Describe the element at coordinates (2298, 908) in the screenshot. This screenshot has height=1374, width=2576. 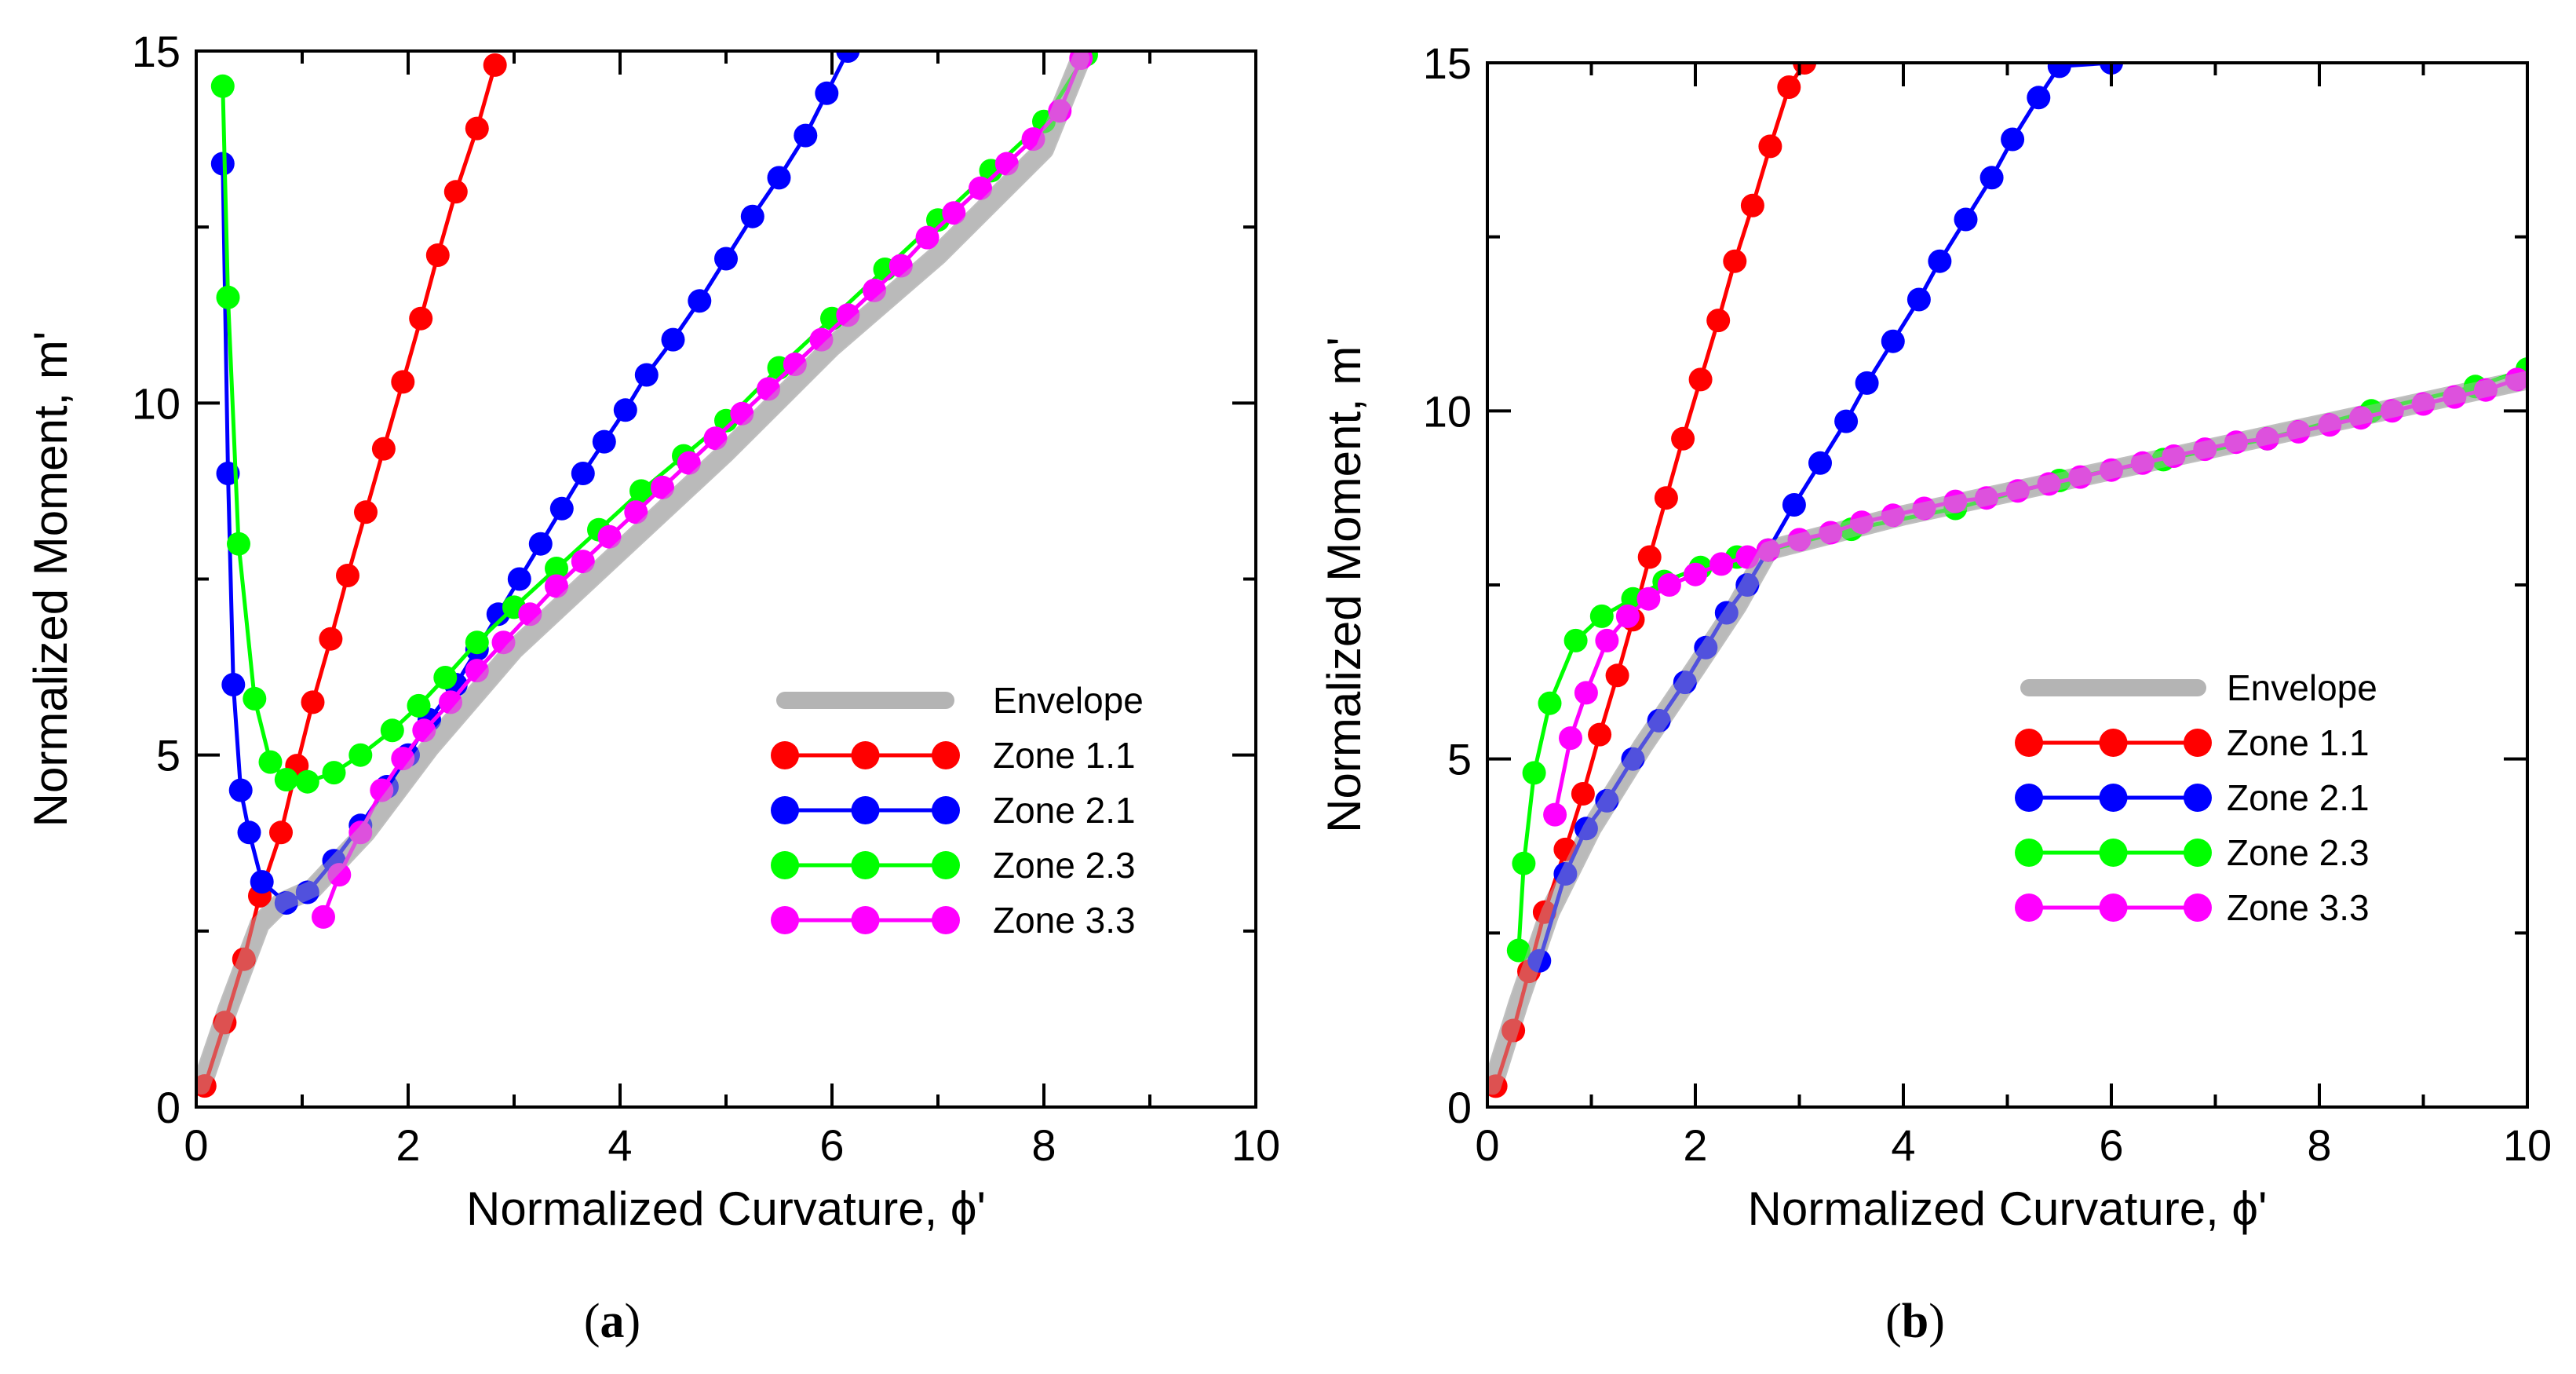
I see `legend-label: Zone 3.3` at that location.